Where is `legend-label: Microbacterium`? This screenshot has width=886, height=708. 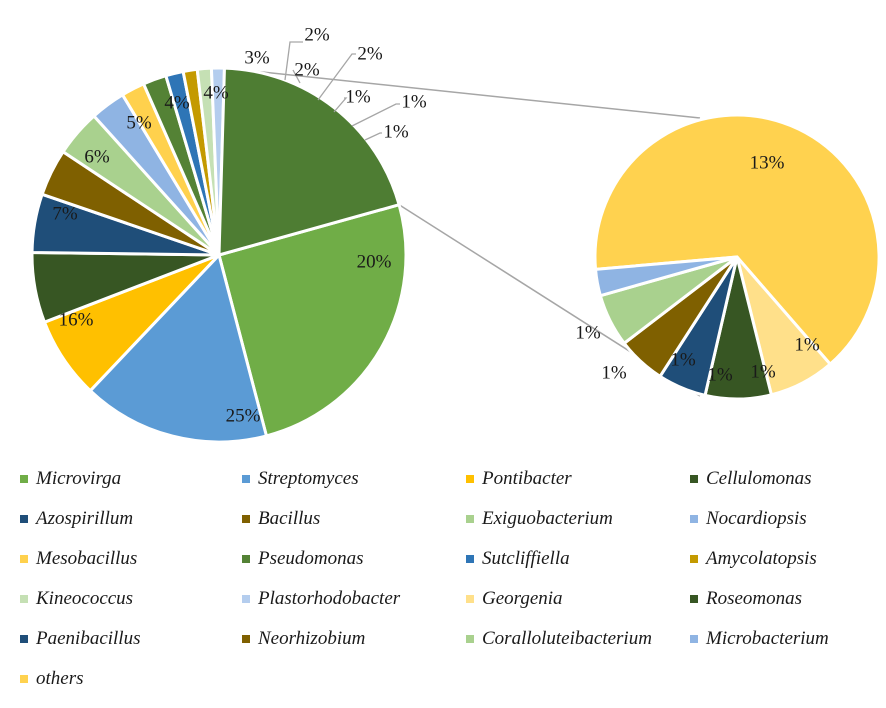 legend-label: Microbacterium is located at coordinates (767, 638).